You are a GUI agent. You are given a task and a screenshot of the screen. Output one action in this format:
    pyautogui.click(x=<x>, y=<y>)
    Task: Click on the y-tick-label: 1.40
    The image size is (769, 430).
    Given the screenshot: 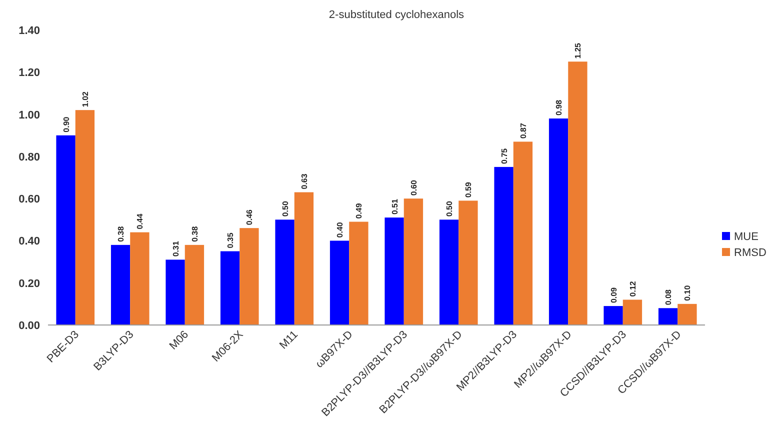 What is the action you would take?
    pyautogui.click(x=29, y=31)
    